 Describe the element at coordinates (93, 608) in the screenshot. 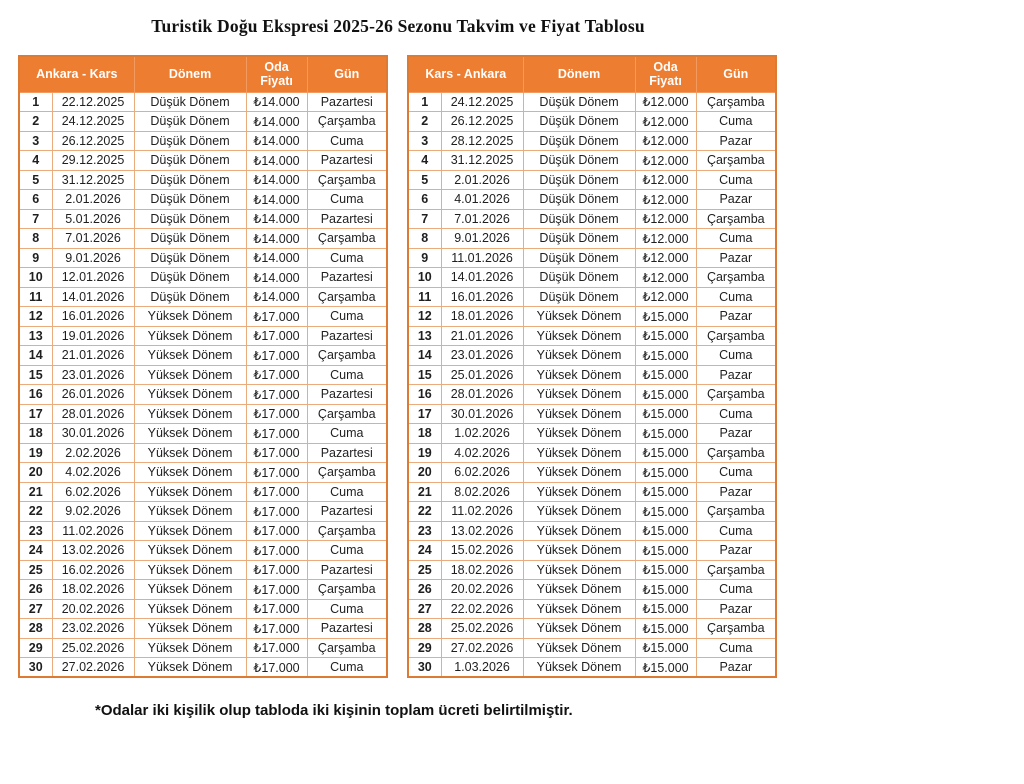

I see `departure-date: 20.02.2026` at that location.